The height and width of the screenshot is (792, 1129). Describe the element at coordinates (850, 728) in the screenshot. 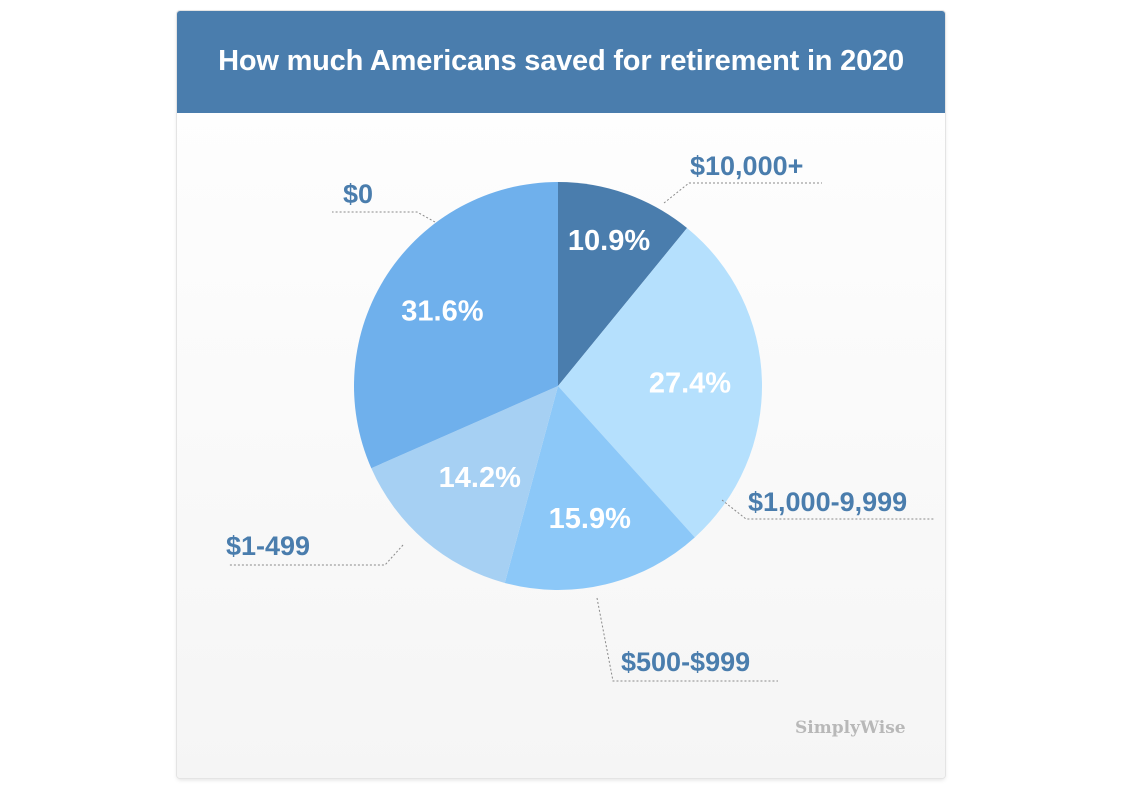

I see `brand-watermark: SimplyWise` at that location.